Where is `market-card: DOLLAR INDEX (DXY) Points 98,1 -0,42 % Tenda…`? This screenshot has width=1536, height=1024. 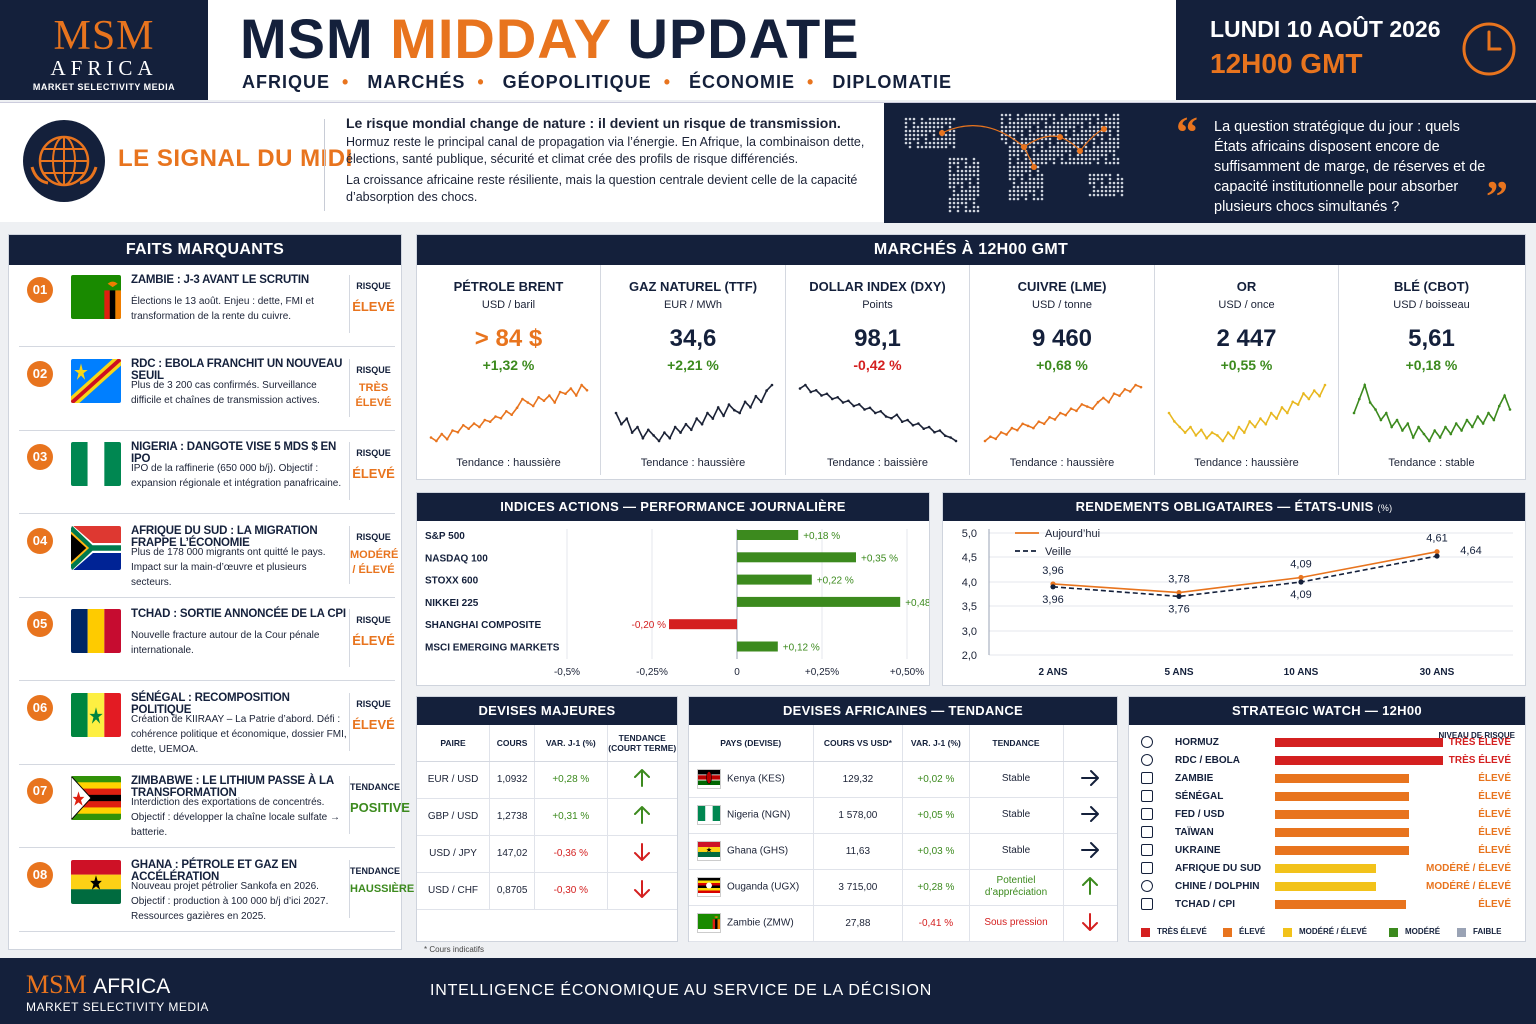
market-card: DOLLAR INDEX (DXY) Points 98,1 -0,42 % Tenda… is located at coordinates (878, 370).